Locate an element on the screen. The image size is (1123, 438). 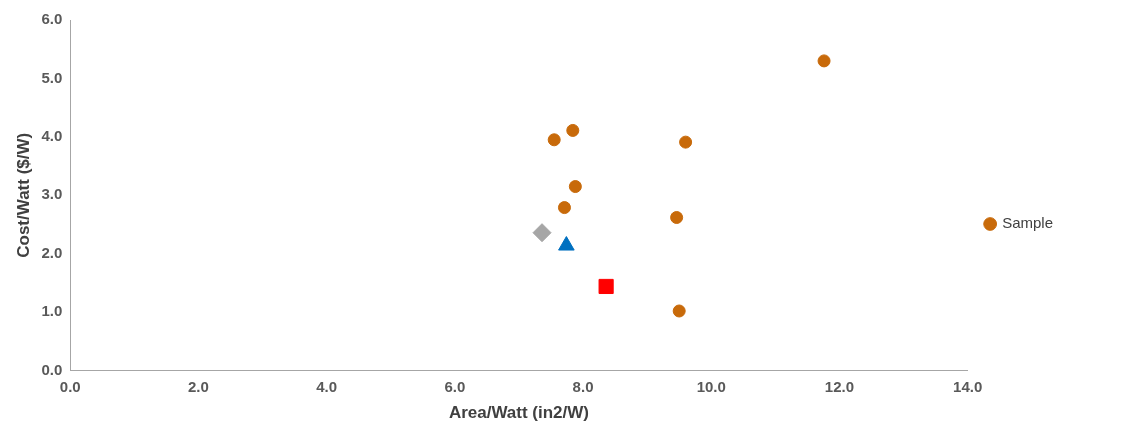
x-tick-label: 0.0 is located at coordinates (70, 386).